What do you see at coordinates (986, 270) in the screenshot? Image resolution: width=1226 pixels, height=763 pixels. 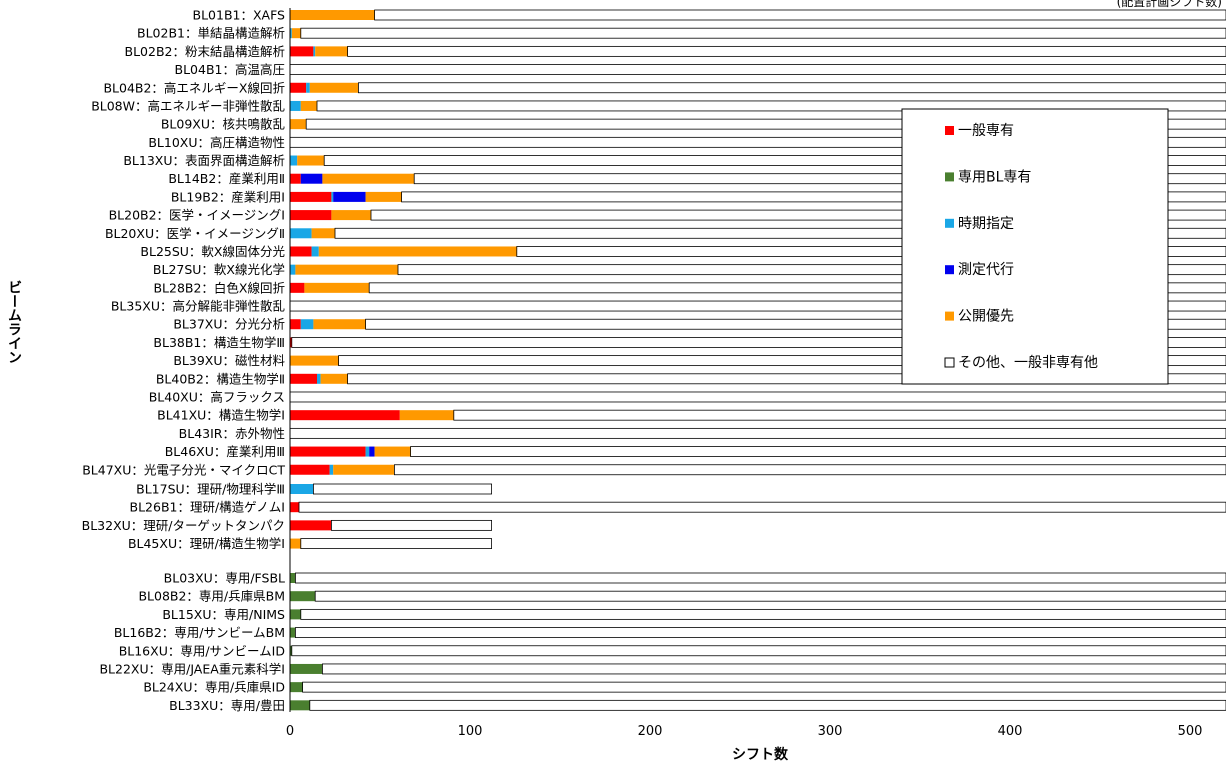 I see `legend-label-measure: 測定代行` at bounding box center [986, 270].